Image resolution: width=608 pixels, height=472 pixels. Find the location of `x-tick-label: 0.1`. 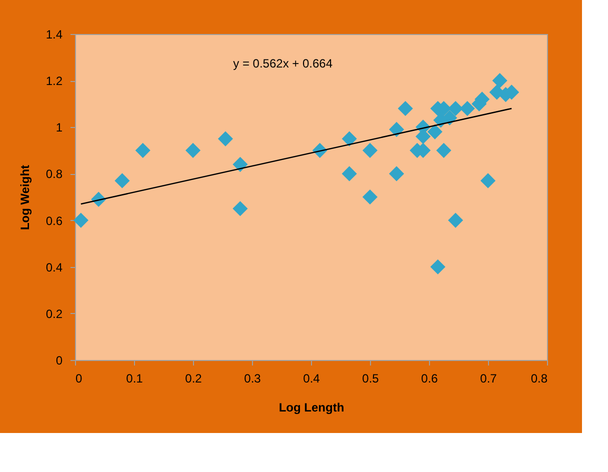

x-tick-label: 0.1 is located at coordinates (135, 379).